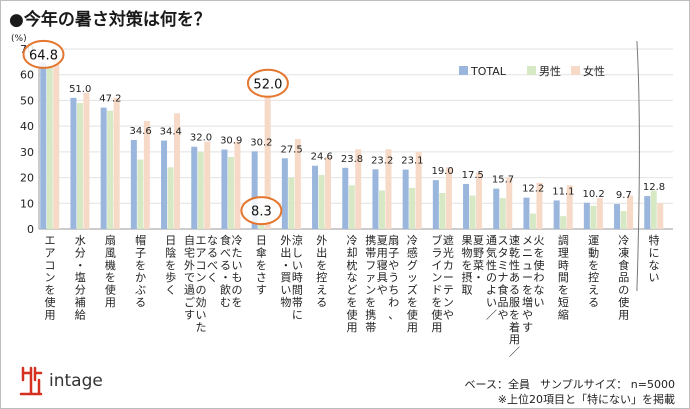 The image size is (690, 409). What do you see at coordinates (638, 166) in the screenshot?
I see `category-separator` at bounding box center [638, 166].